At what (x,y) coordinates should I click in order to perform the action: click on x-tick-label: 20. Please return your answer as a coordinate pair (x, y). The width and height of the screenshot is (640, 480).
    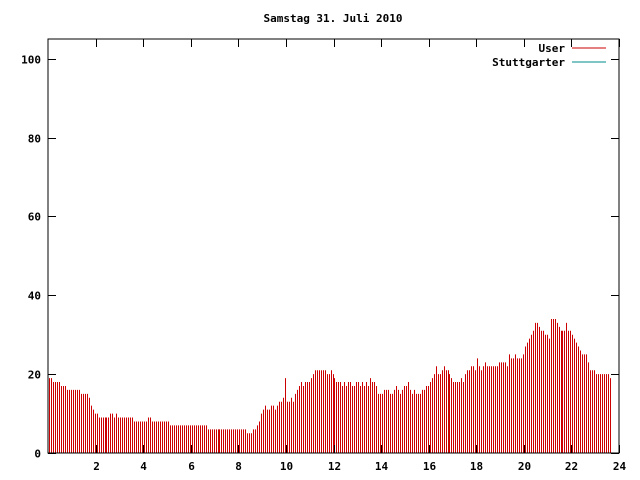
    Looking at the image, I should click on (524, 466).